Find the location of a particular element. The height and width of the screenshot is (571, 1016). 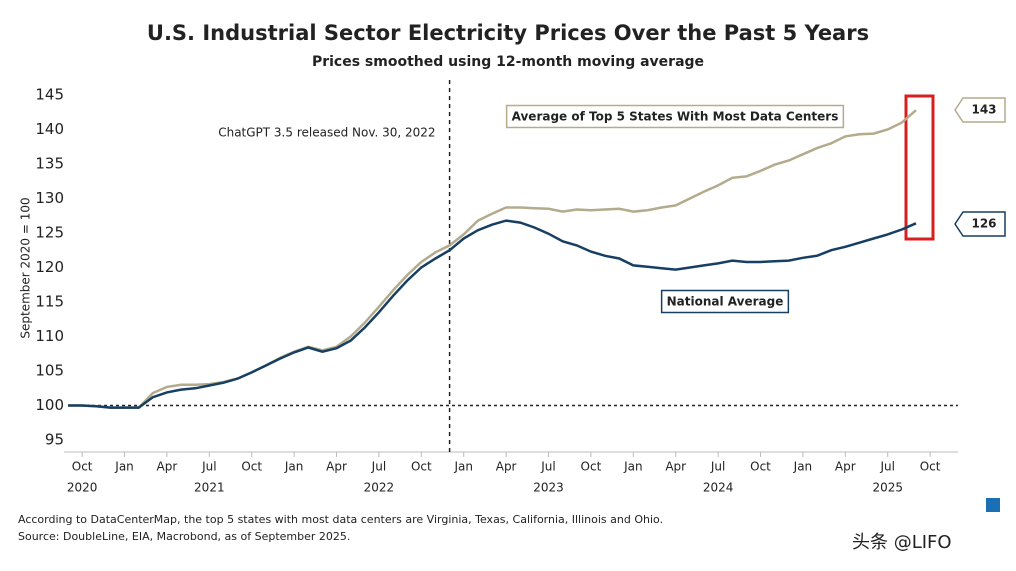

watermark: 头条 @LIFO is located at coordinates (902, 542).